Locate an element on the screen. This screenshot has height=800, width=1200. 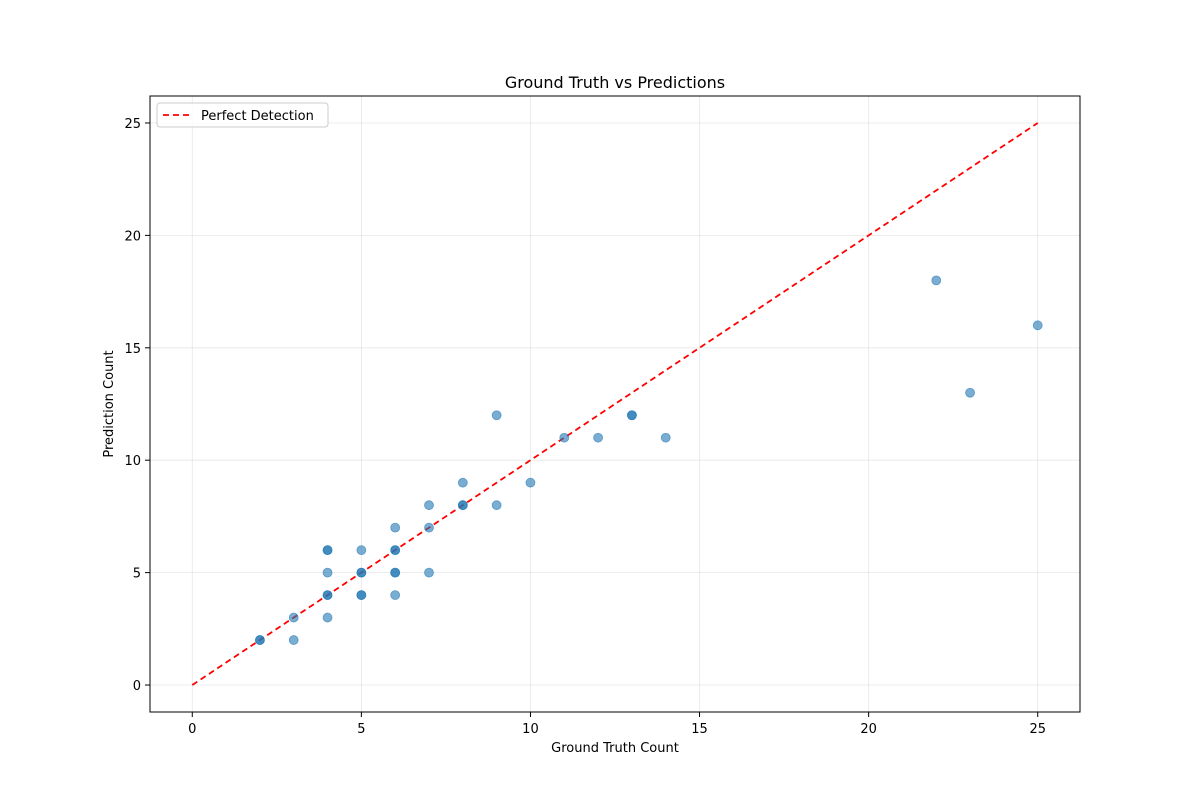
y-tick-label: 10 is located at coordinates (132, 461).